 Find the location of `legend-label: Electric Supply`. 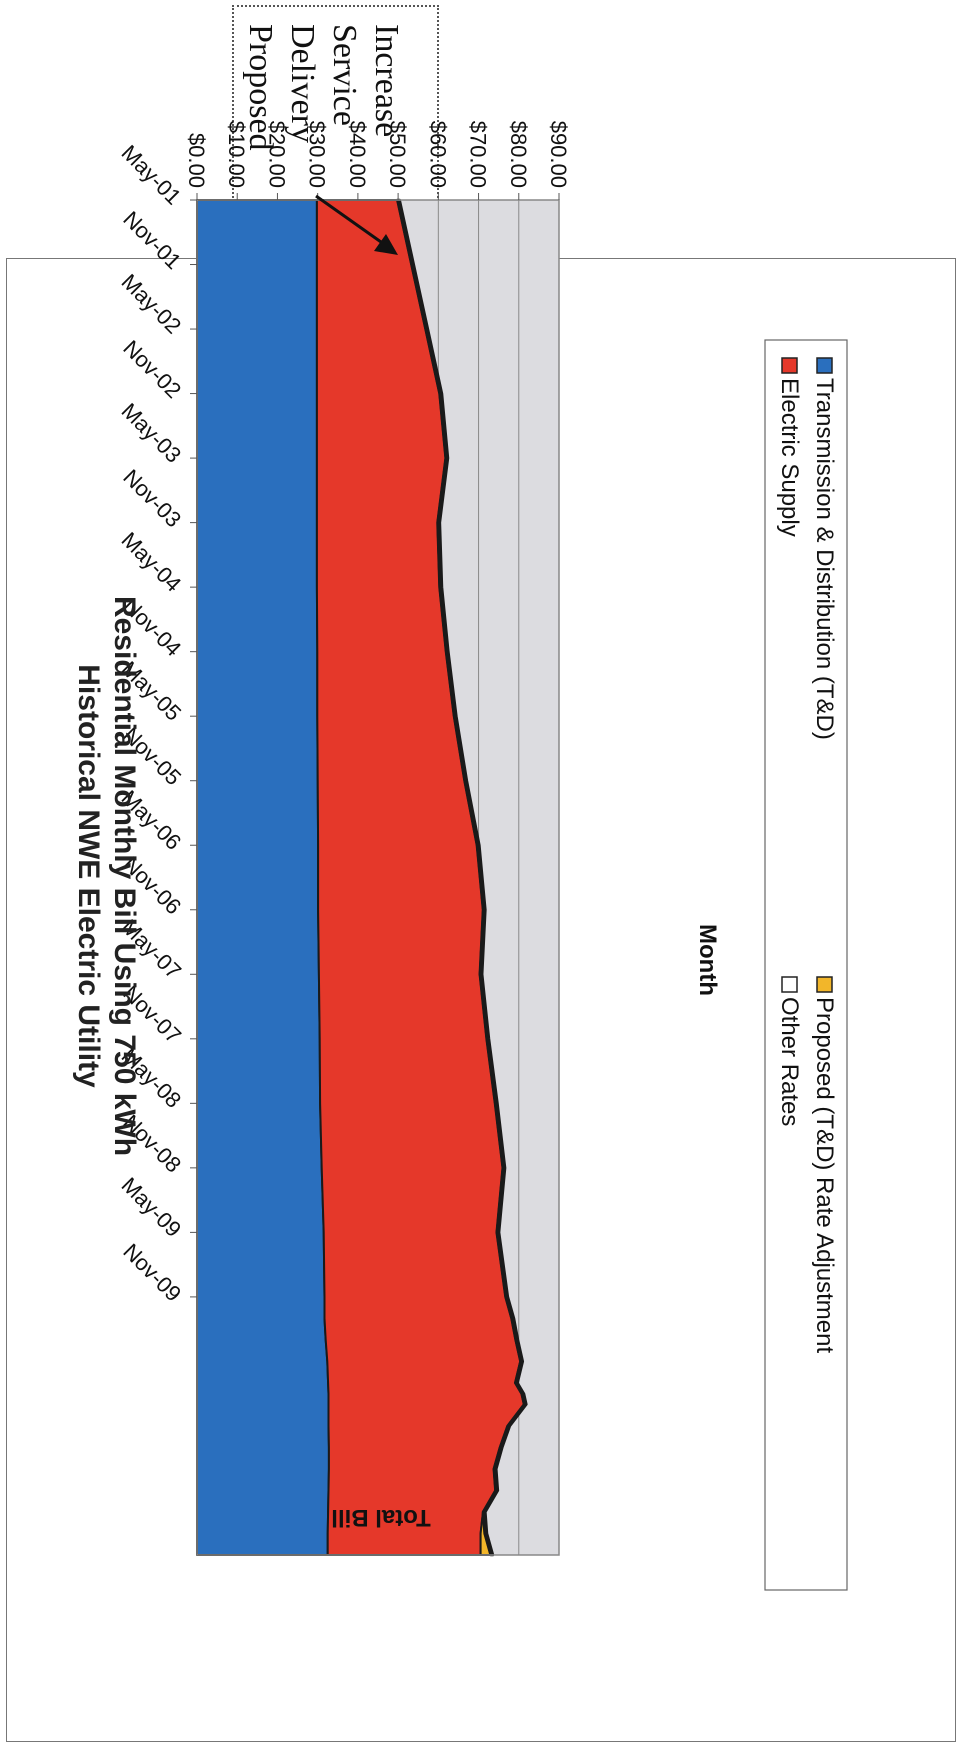

legend-label: Electric Supply is located at coordinates (789, 457).